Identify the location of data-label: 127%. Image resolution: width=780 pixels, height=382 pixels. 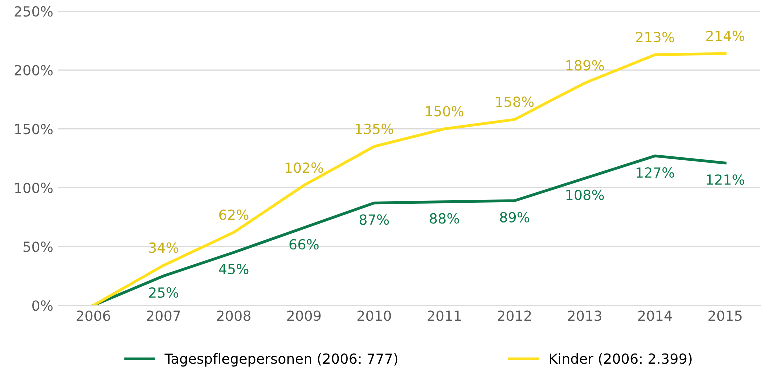
(655, 173).